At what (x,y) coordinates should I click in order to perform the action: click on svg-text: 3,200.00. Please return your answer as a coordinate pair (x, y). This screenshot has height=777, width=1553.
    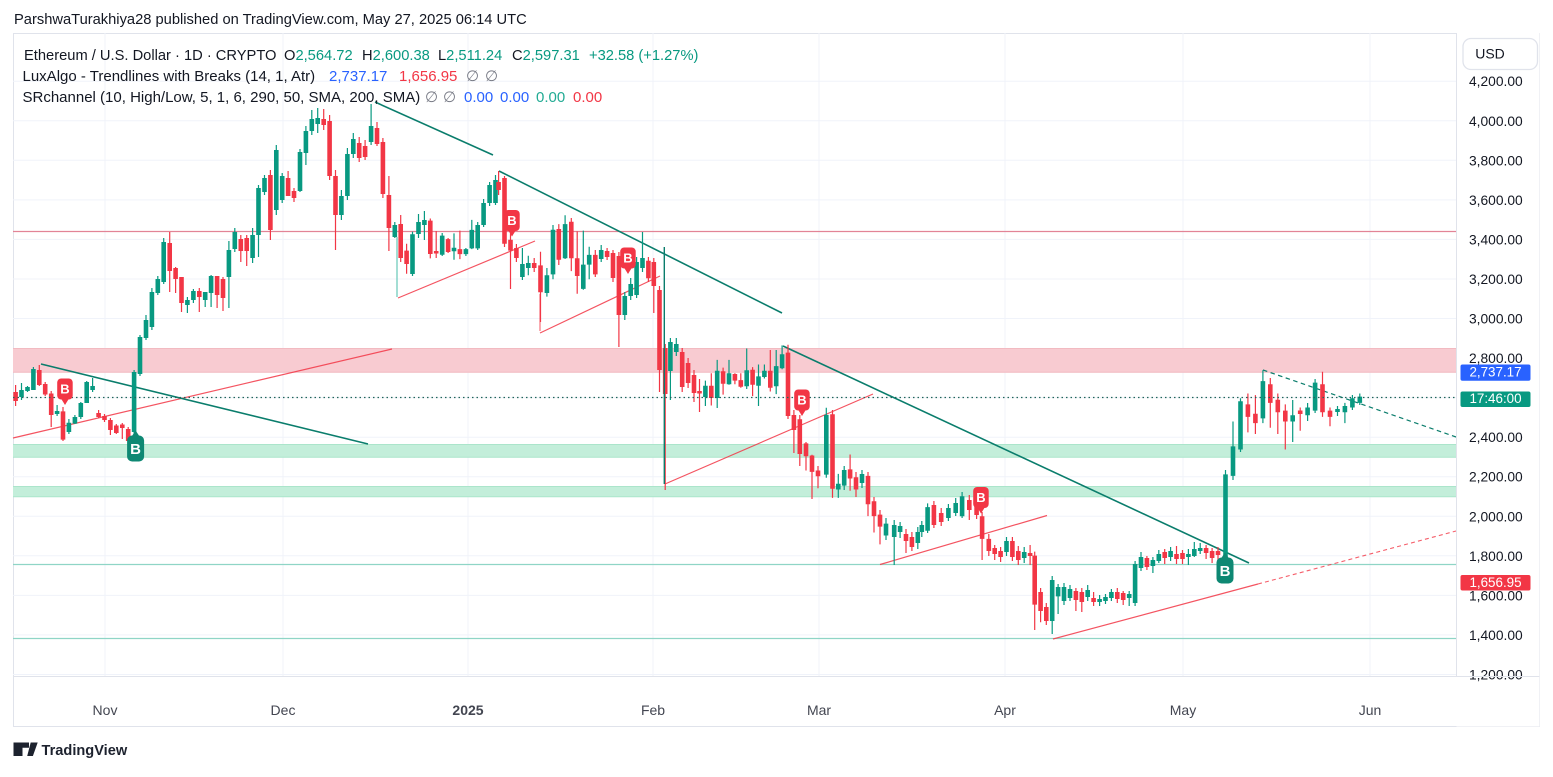
    Looking at the image, I should click on (1496, 279).